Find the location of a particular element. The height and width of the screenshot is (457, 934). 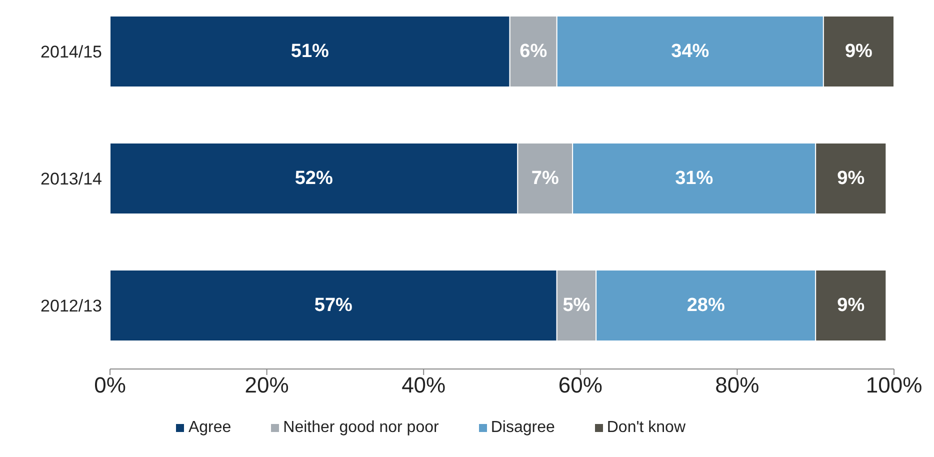

y-tick-label: 2012/13 is located at coordinates (71, 306).